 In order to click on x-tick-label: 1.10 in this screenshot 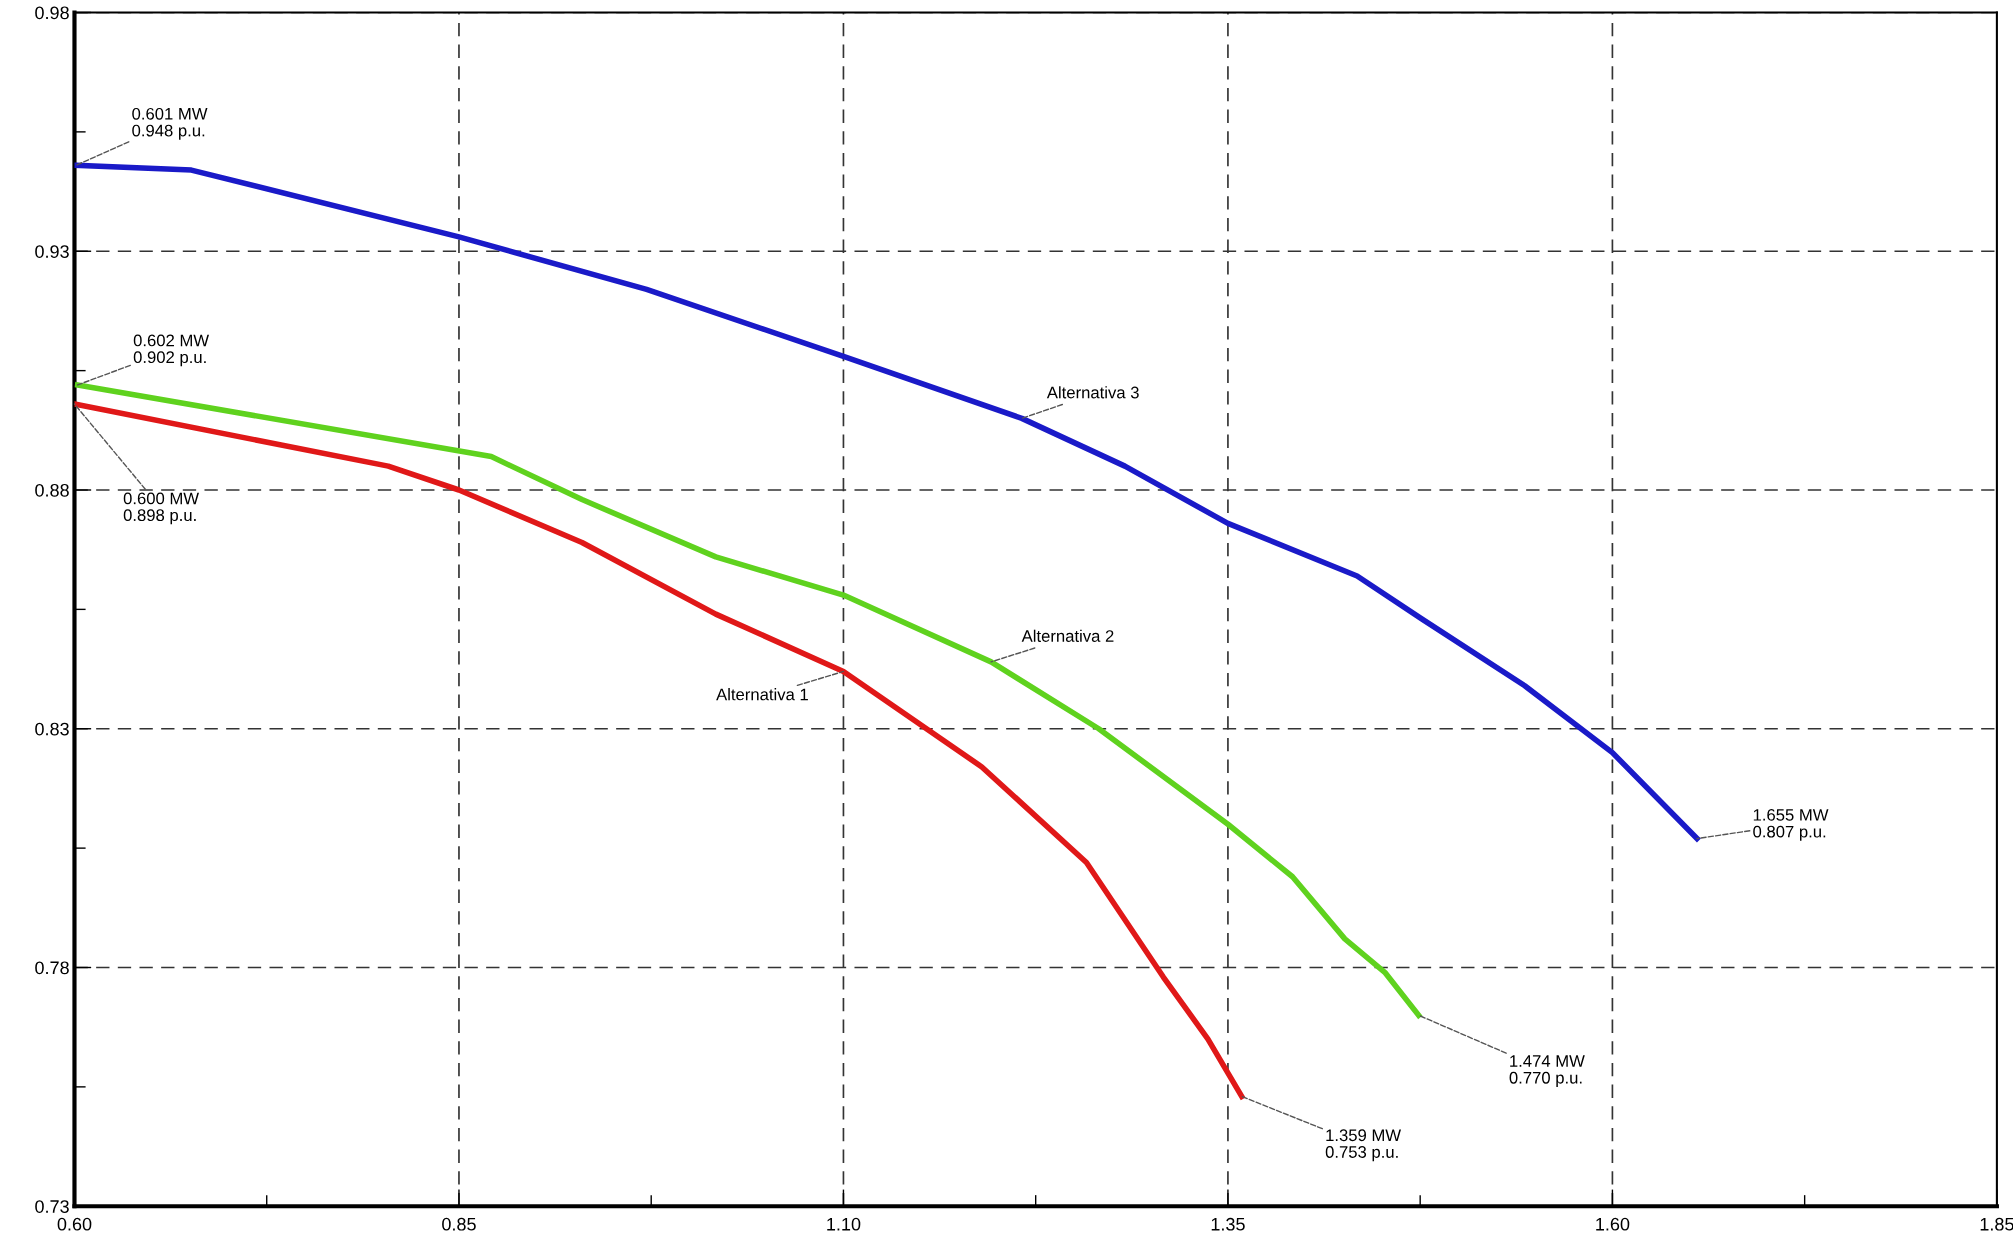, I will do `click(844, 1224)`.